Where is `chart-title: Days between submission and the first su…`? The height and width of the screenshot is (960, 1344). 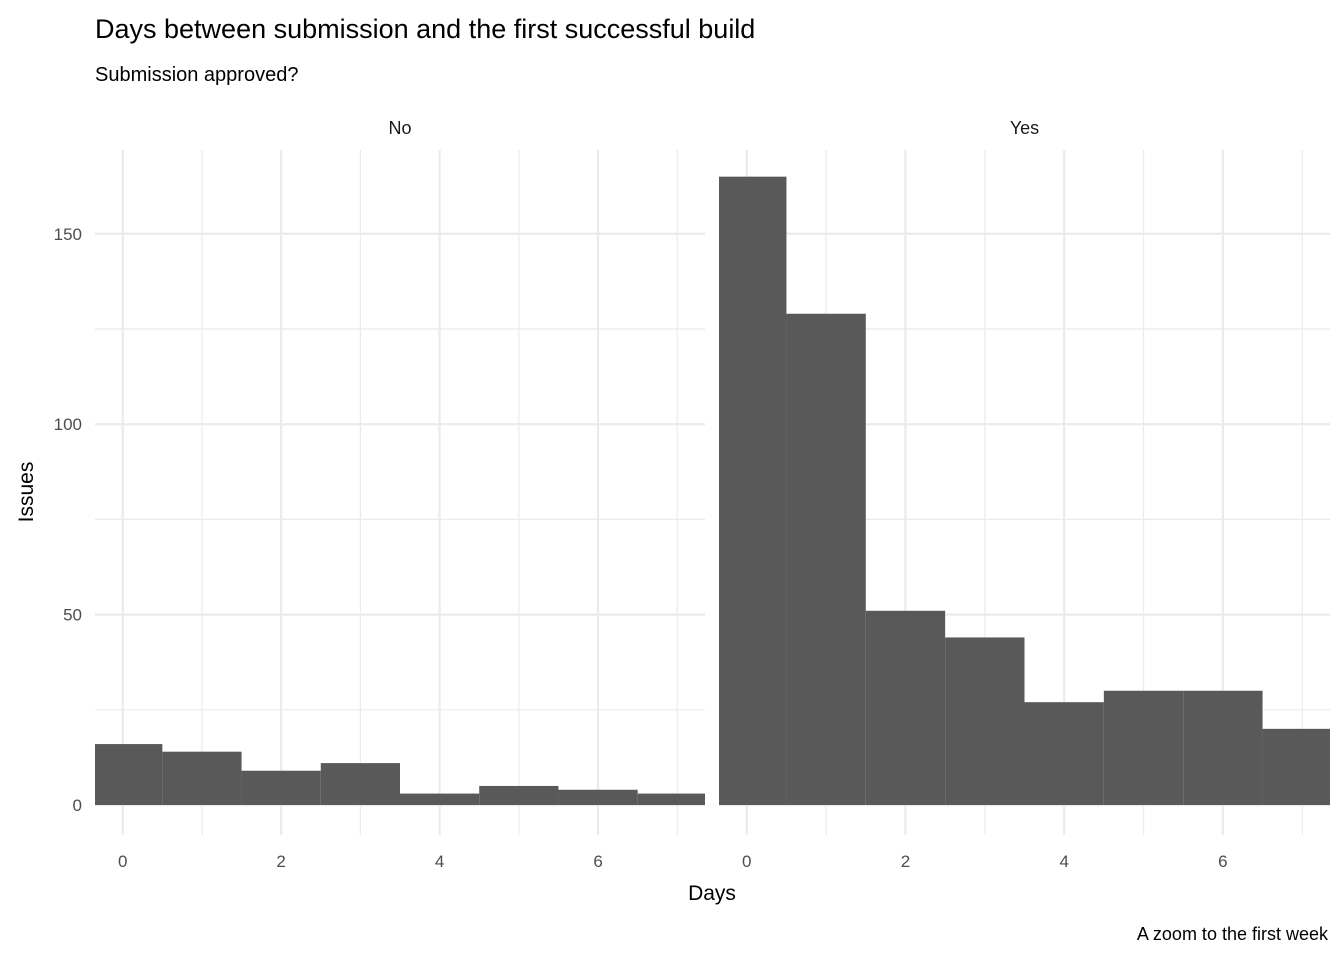 chart-title: Days between submission and the first su… is located at coordinates (425, 29).